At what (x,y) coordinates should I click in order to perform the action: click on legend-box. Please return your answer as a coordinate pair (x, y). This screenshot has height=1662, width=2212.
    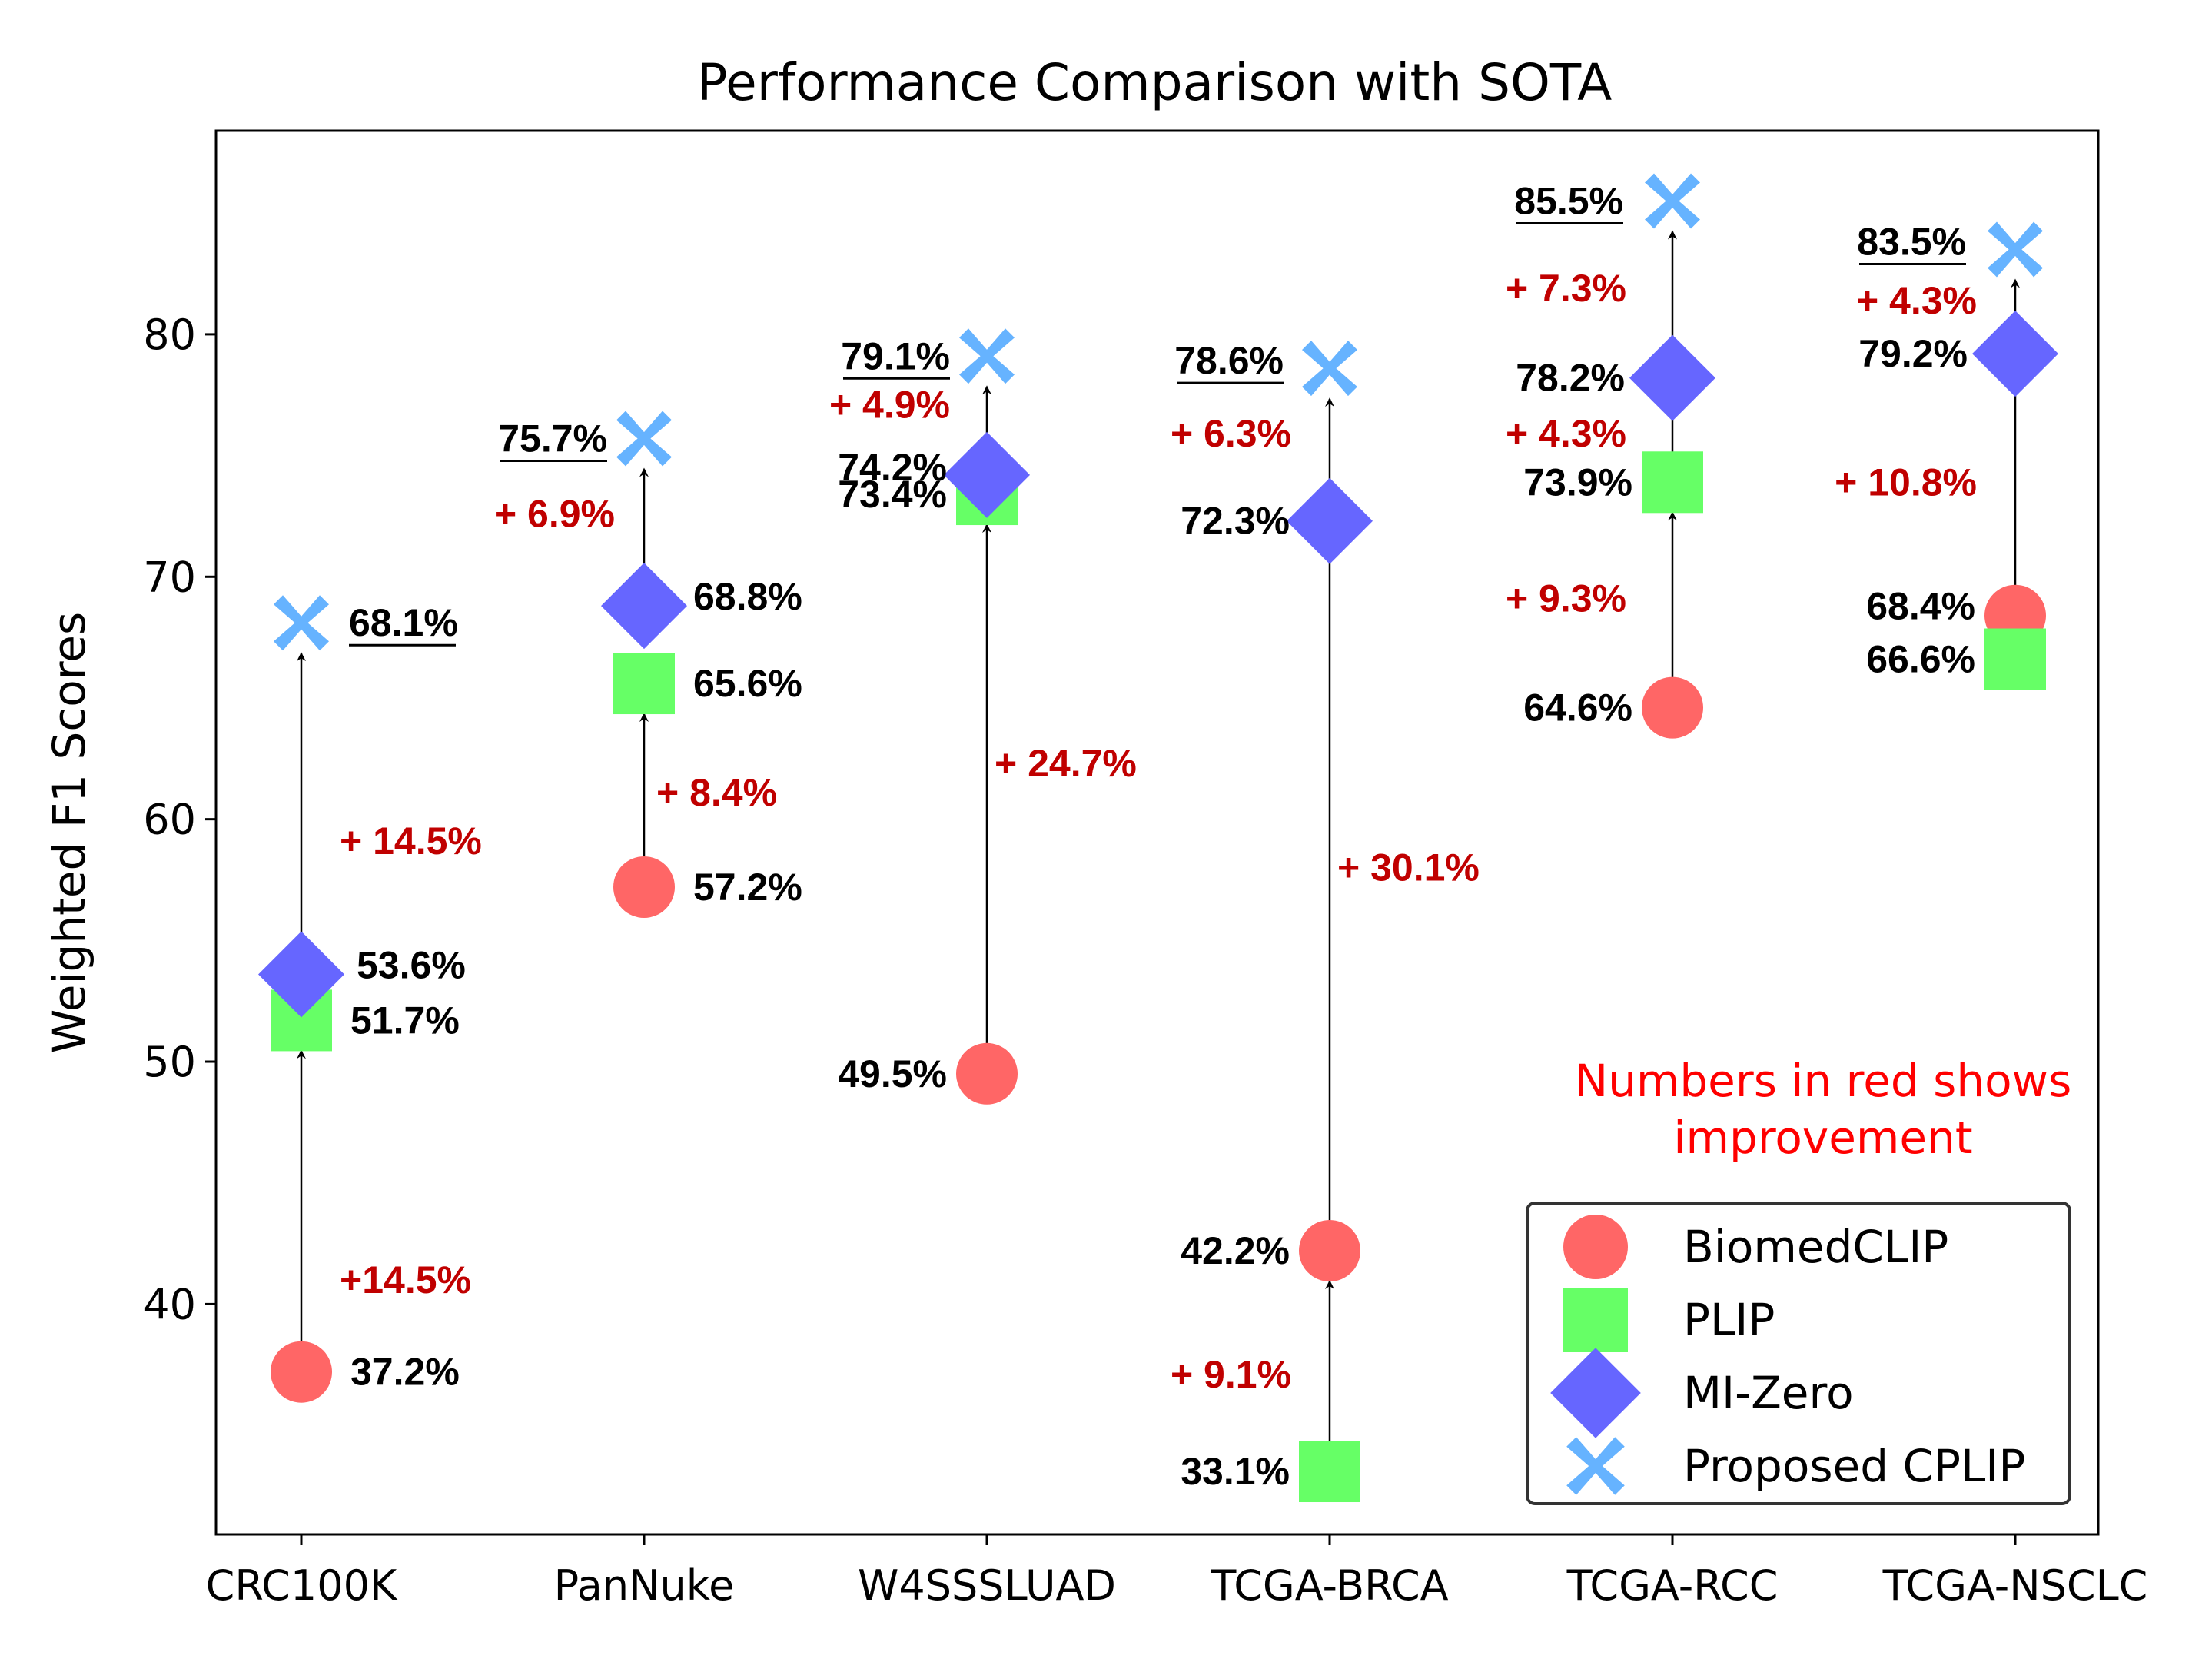
    Looking at the image, I should click on (1798, 1353).